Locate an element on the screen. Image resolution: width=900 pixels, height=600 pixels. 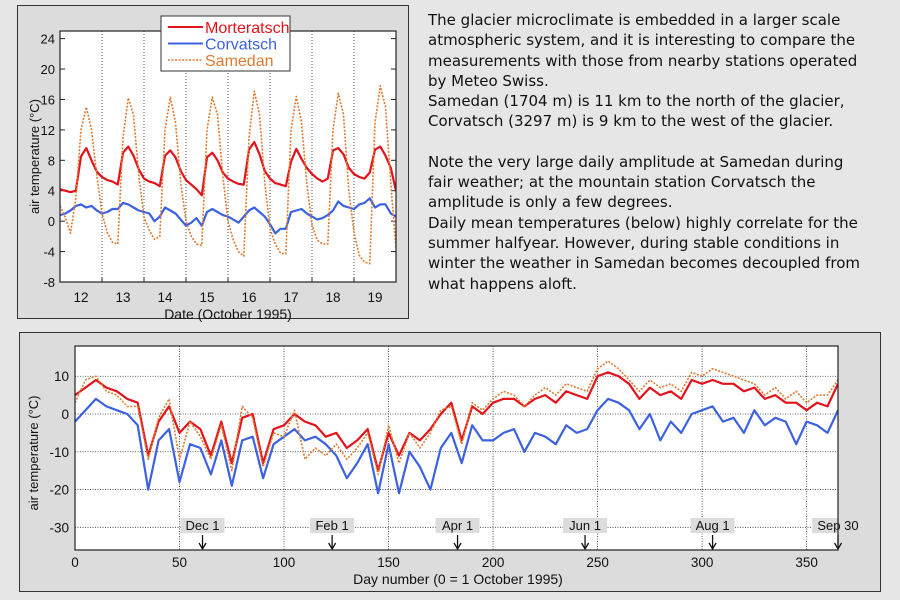
y-tick-label: 12 is located at coordinates (48, 130).